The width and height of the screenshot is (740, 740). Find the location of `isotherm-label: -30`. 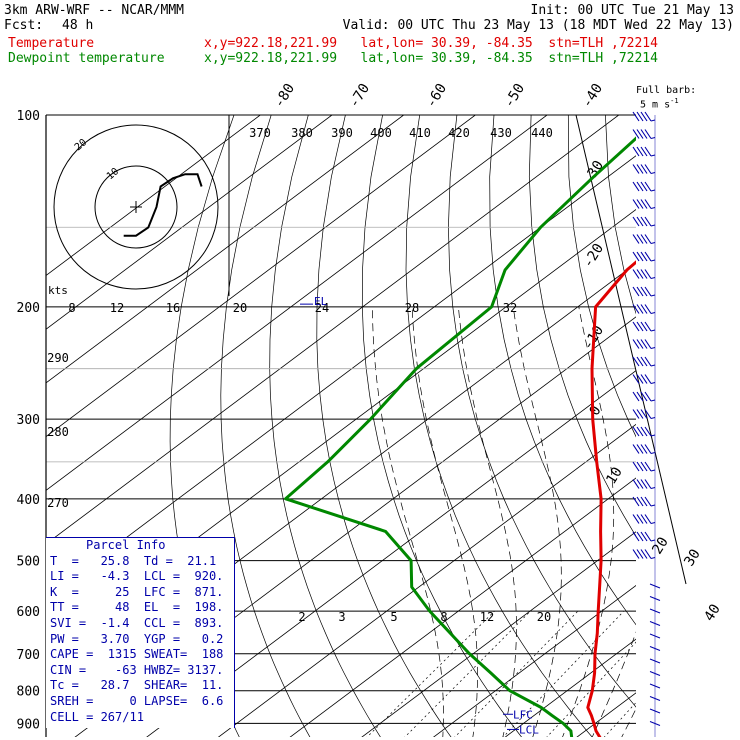

isotherm-label: -30 is located at coordinates (593, 173).